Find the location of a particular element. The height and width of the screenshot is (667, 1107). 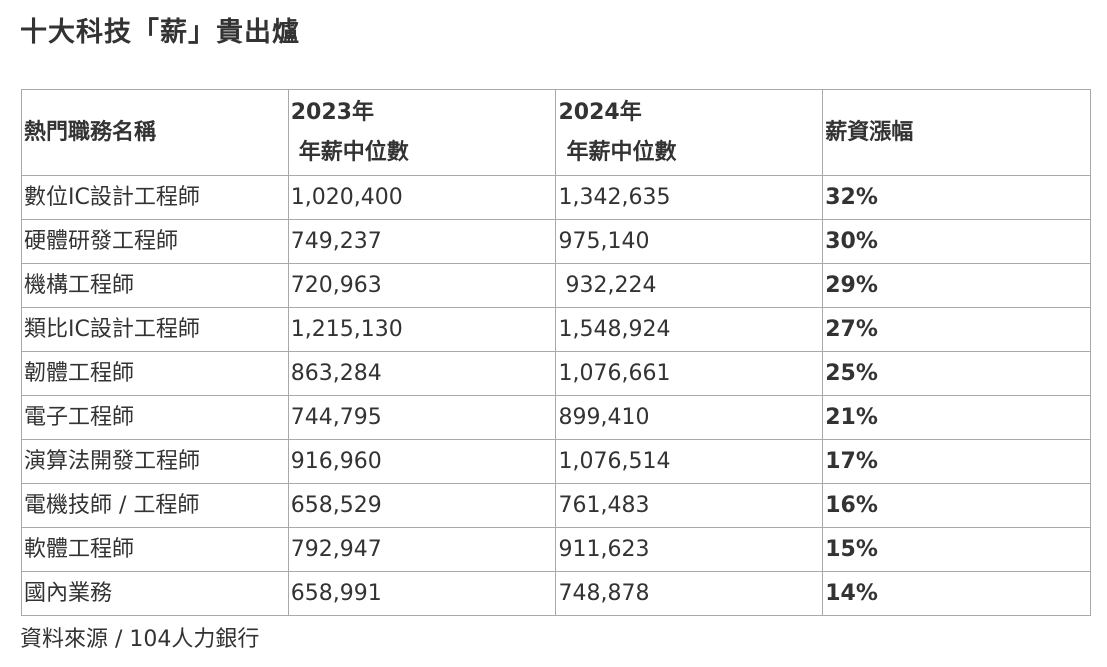

cell-2023: 658,991 is located at coordinates (422, 593).